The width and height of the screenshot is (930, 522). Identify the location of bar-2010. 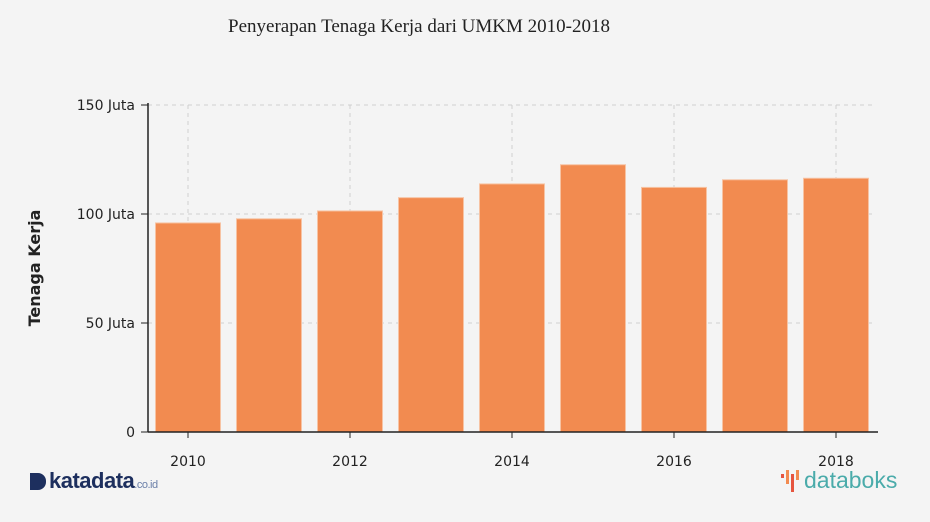
(188, 327).